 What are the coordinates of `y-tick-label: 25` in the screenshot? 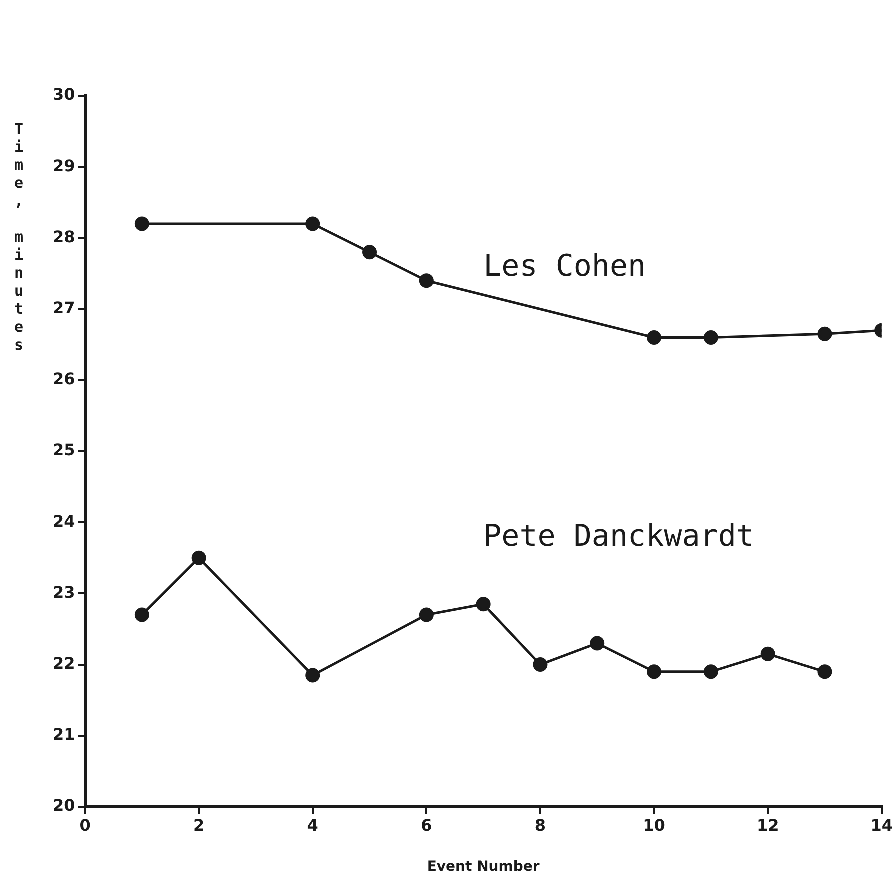 It's located at (64, 450).